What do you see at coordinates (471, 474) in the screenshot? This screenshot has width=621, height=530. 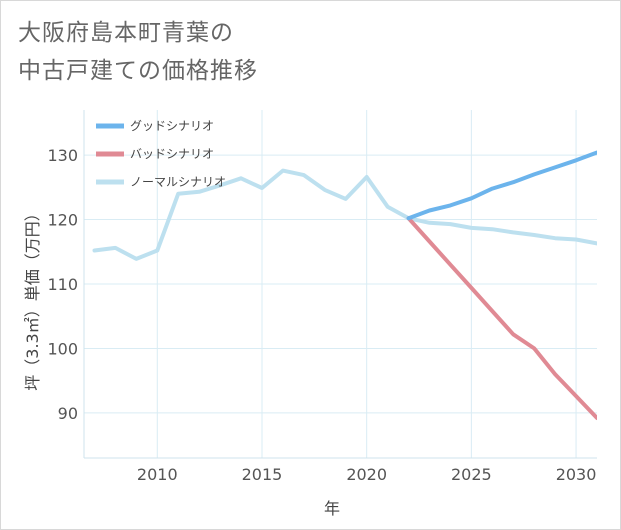 I see `x-tick-label-3: 2025` at bounding box center [471, 474].